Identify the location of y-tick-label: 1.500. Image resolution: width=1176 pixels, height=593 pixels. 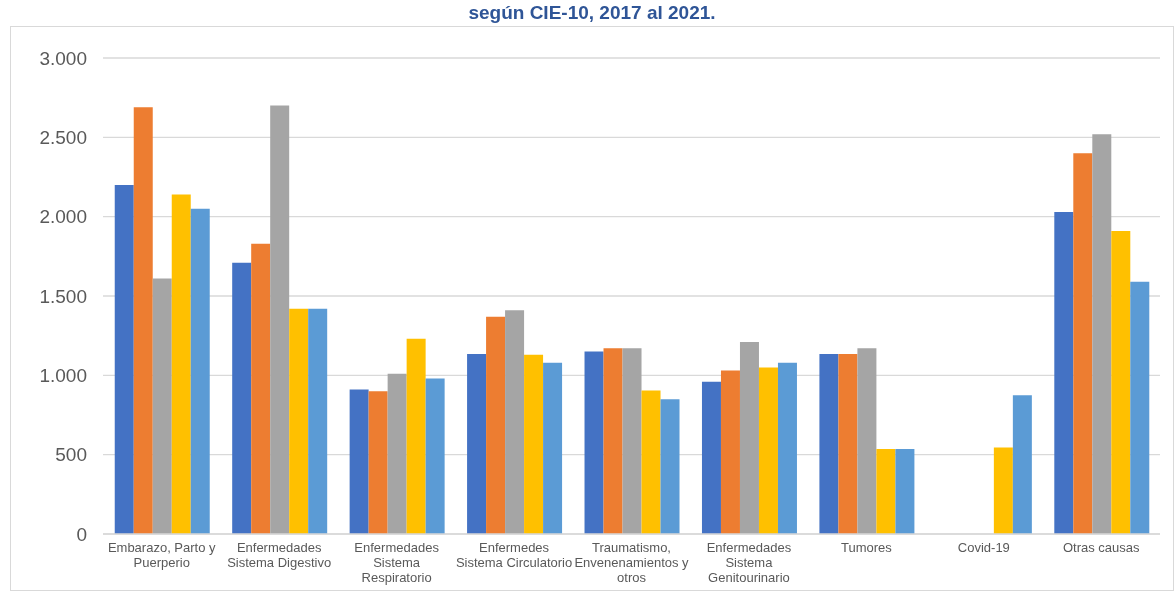
(63, 296).